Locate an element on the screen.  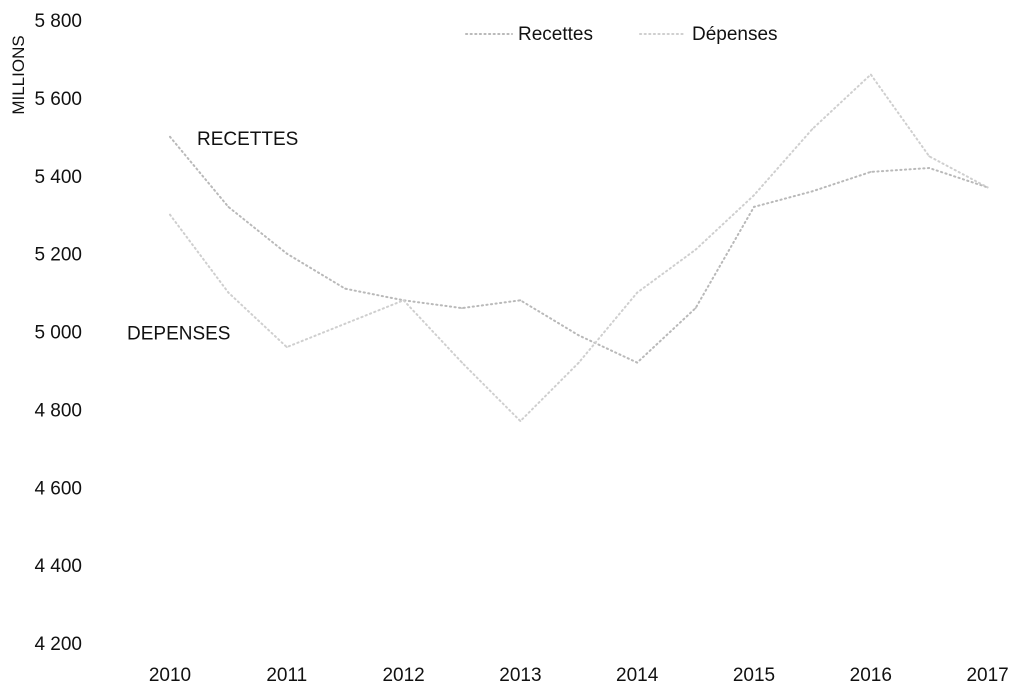
y-tick-label: 5 000 is located at coordinates (58, 333).